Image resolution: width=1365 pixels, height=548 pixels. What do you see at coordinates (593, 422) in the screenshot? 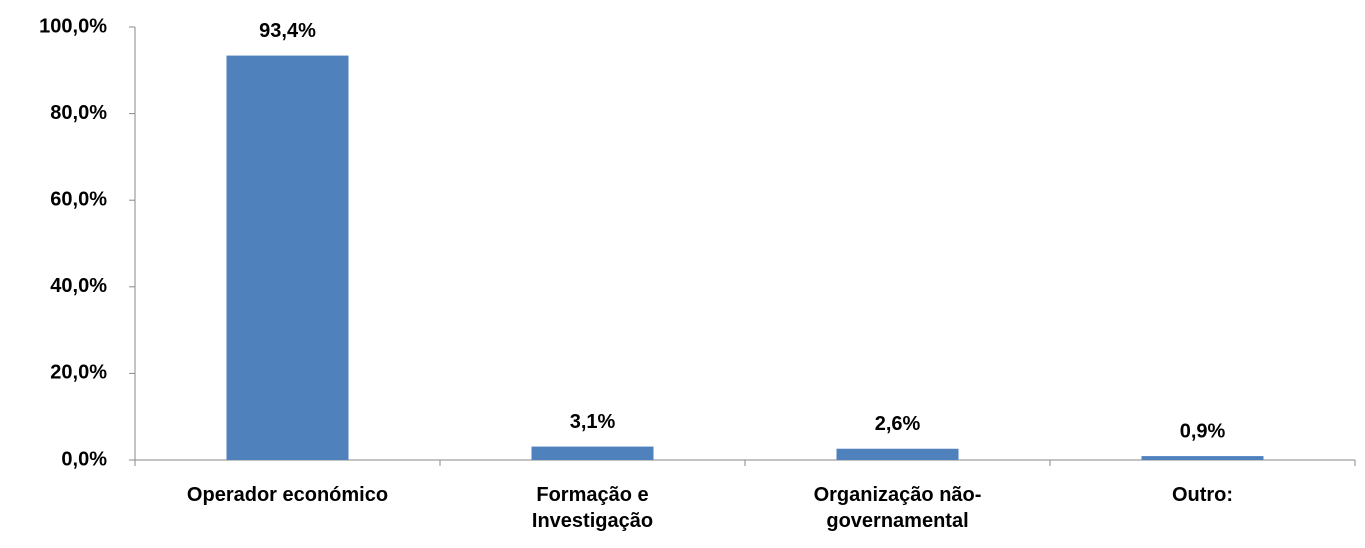
I see `data-label: 3,1%` at bounding box center [593, 422].